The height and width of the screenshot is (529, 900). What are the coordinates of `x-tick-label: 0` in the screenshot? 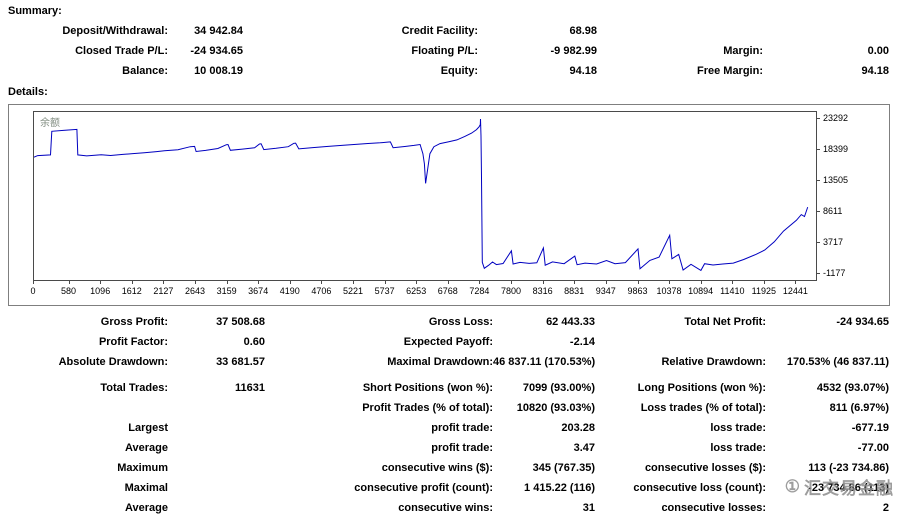 It's located at (33, 291).